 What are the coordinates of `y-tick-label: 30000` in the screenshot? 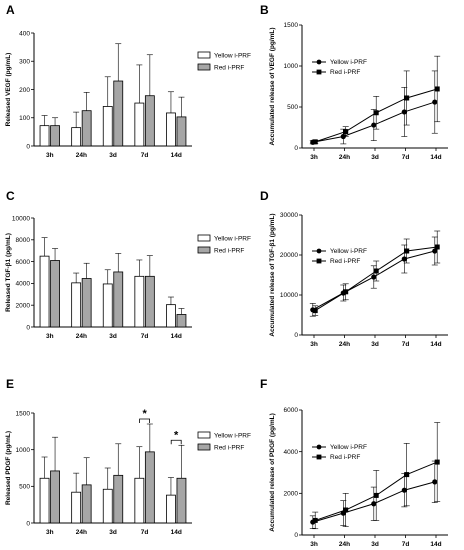 It's located at (289, 215).